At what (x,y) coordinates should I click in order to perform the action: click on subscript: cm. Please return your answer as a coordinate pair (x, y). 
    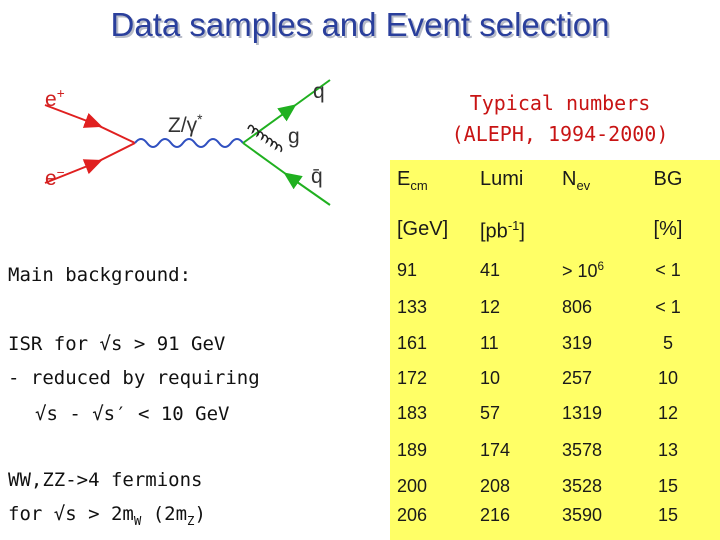
    Looking at the image, I should click on (419, 185).